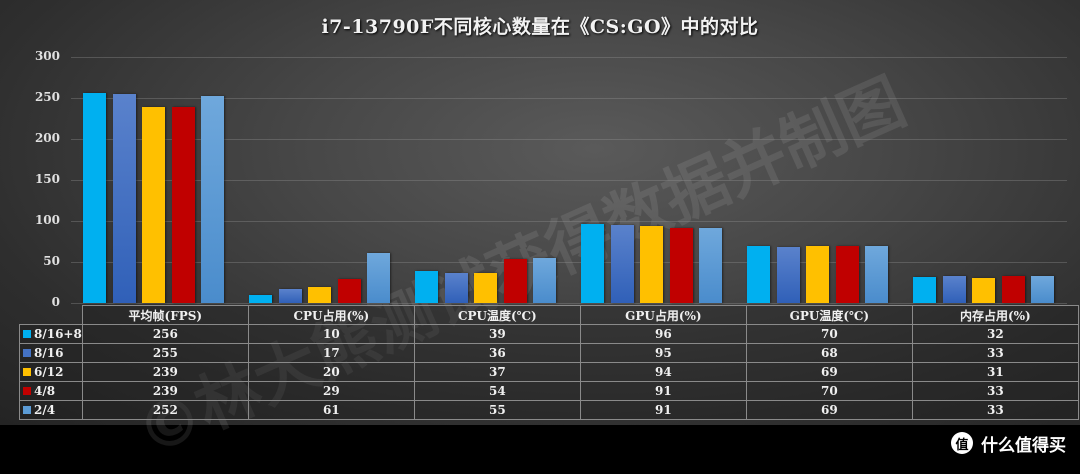 The image size is (1080, 474). I want to click on chart-title: i7-13790F不同核心数量在《CS:GO》中的对比, so click(540, 27).